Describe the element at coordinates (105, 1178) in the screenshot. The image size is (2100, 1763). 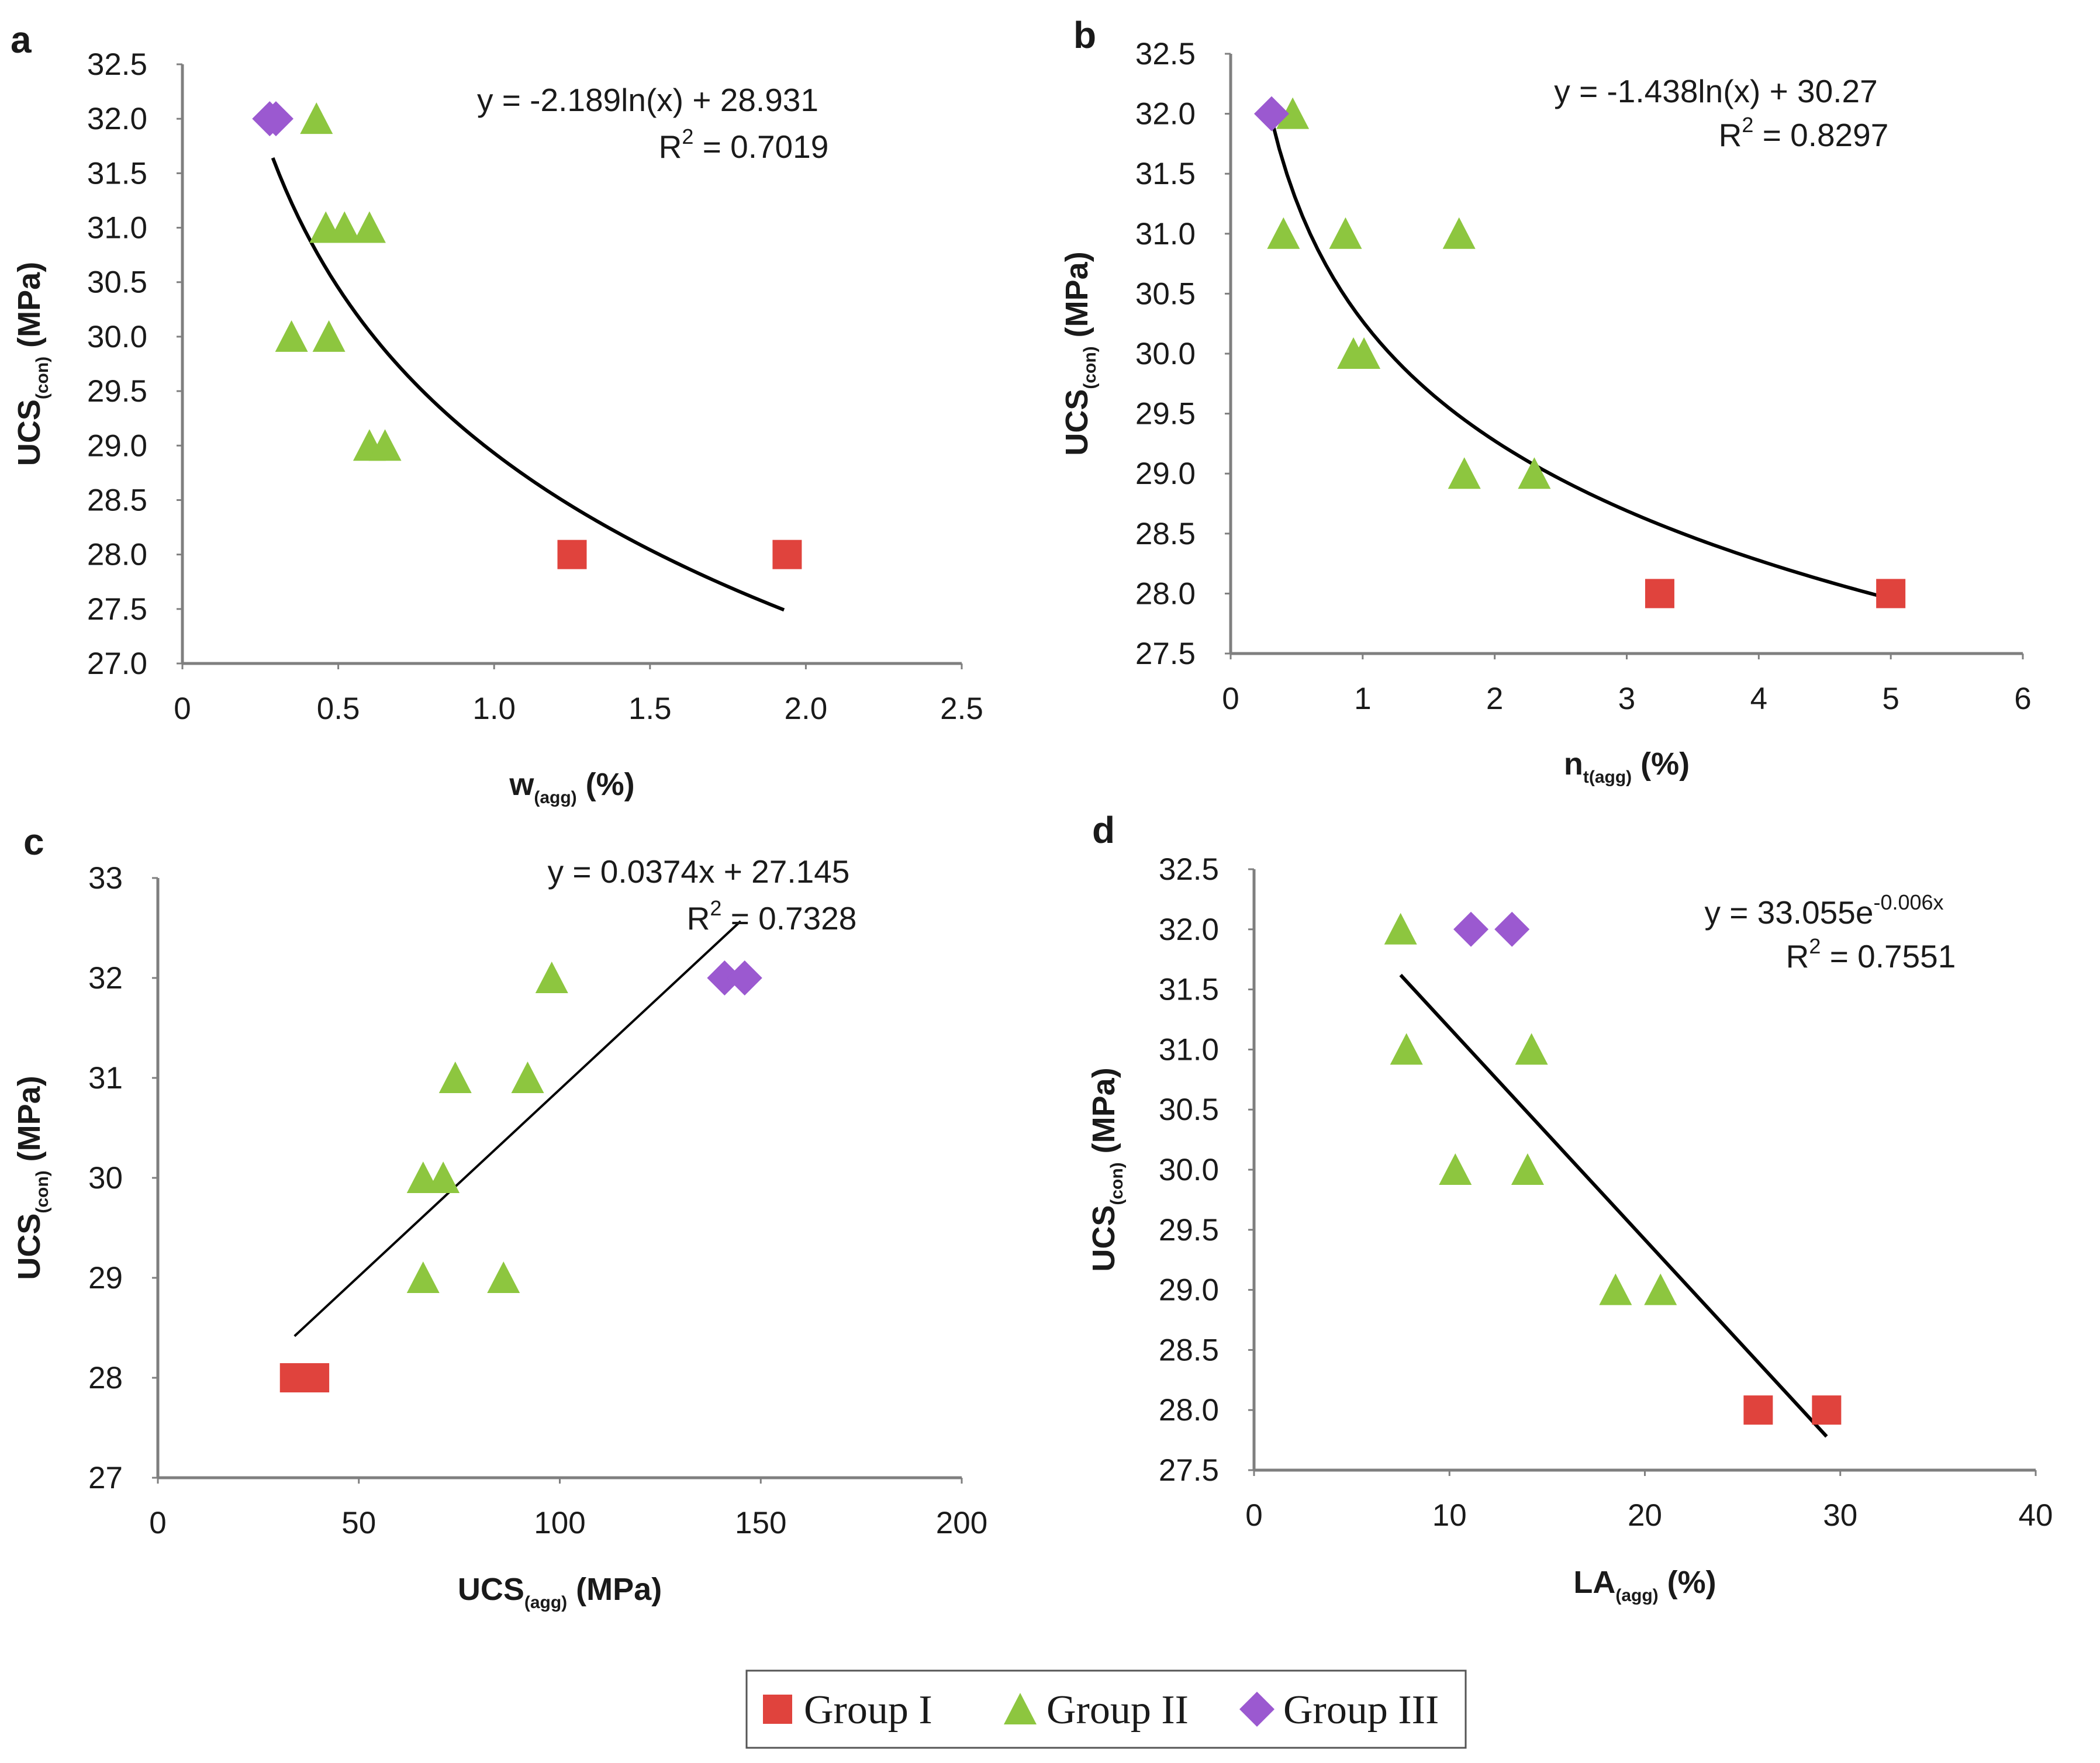
I see `y-tick-label: 30` at that location.